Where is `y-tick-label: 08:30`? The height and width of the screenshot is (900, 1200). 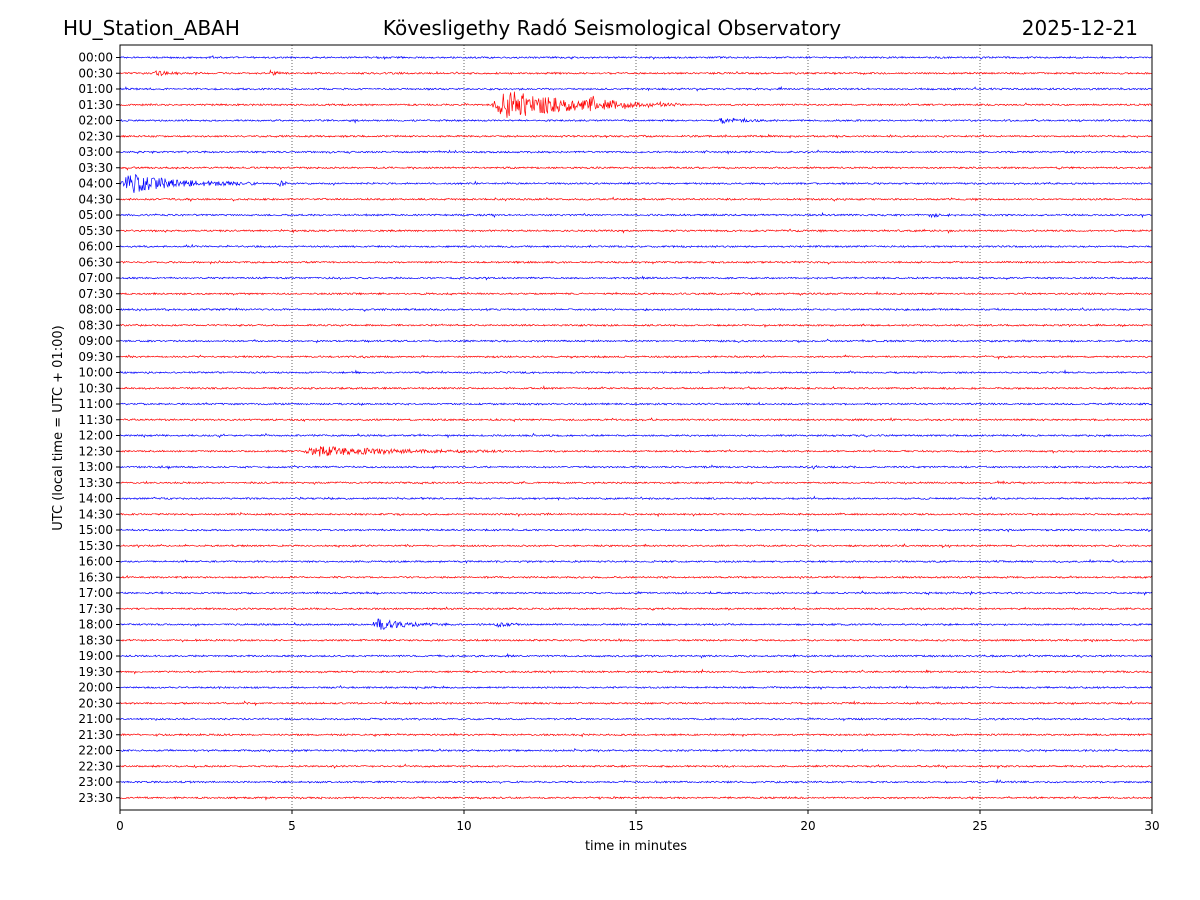
y-tick-label: 08:30 is located at coordinates (95, 325).